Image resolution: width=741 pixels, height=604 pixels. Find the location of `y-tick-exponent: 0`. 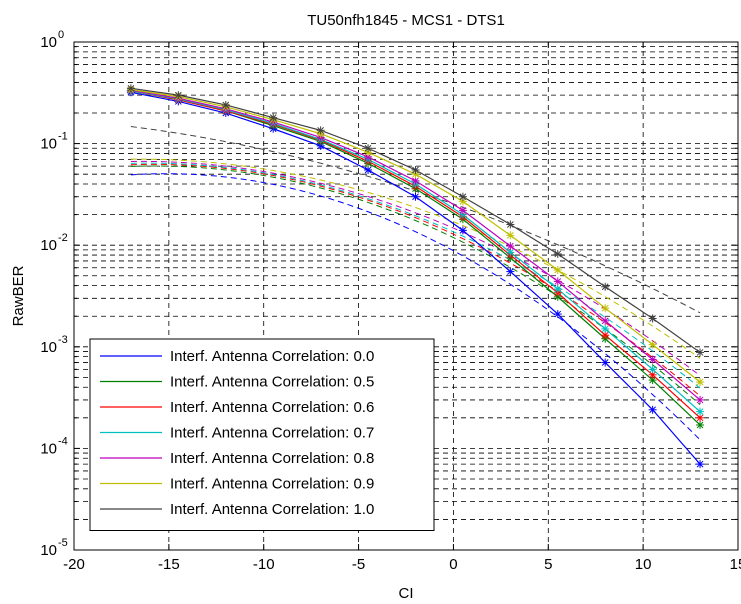

y-tick-exponent: 0 is located at coordinates (61, 35).